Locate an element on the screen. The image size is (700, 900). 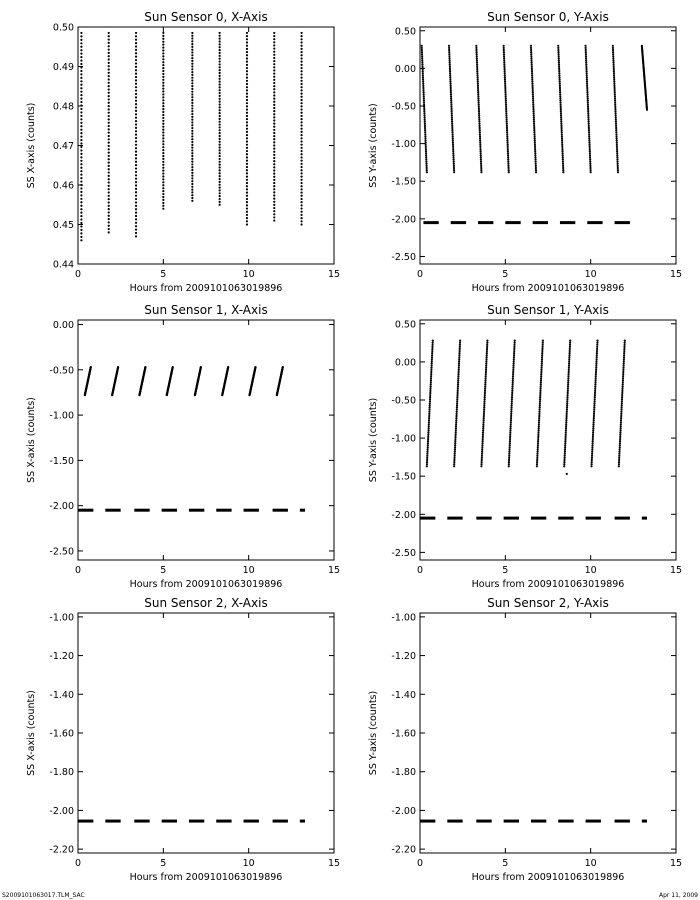
y-tick-label: 0.00 is located at coordinates (63, 325).